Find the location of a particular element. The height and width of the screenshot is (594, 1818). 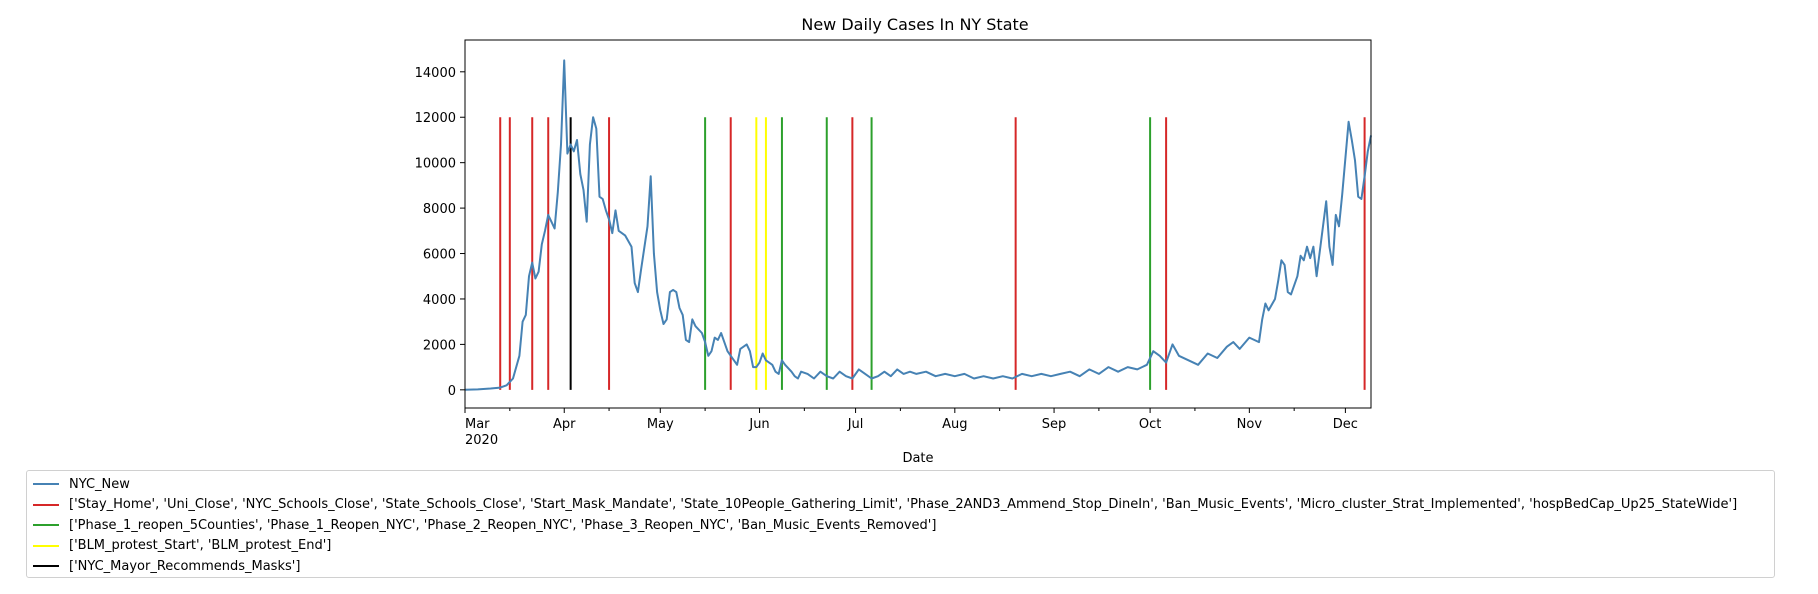

y-tick-label-2: 4000 is located at coordinates (439, 300).